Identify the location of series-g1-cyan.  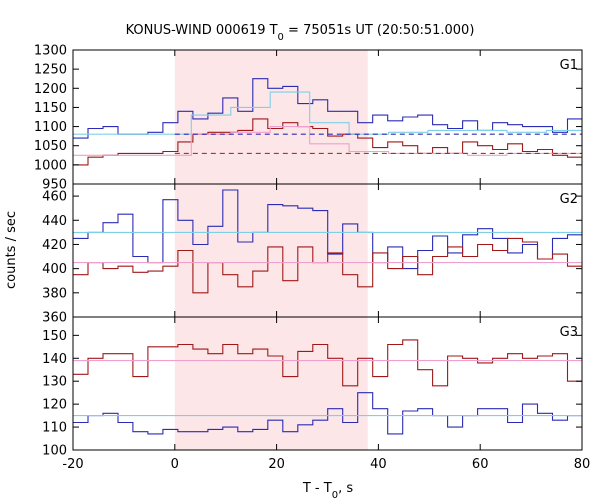
(327, 113).